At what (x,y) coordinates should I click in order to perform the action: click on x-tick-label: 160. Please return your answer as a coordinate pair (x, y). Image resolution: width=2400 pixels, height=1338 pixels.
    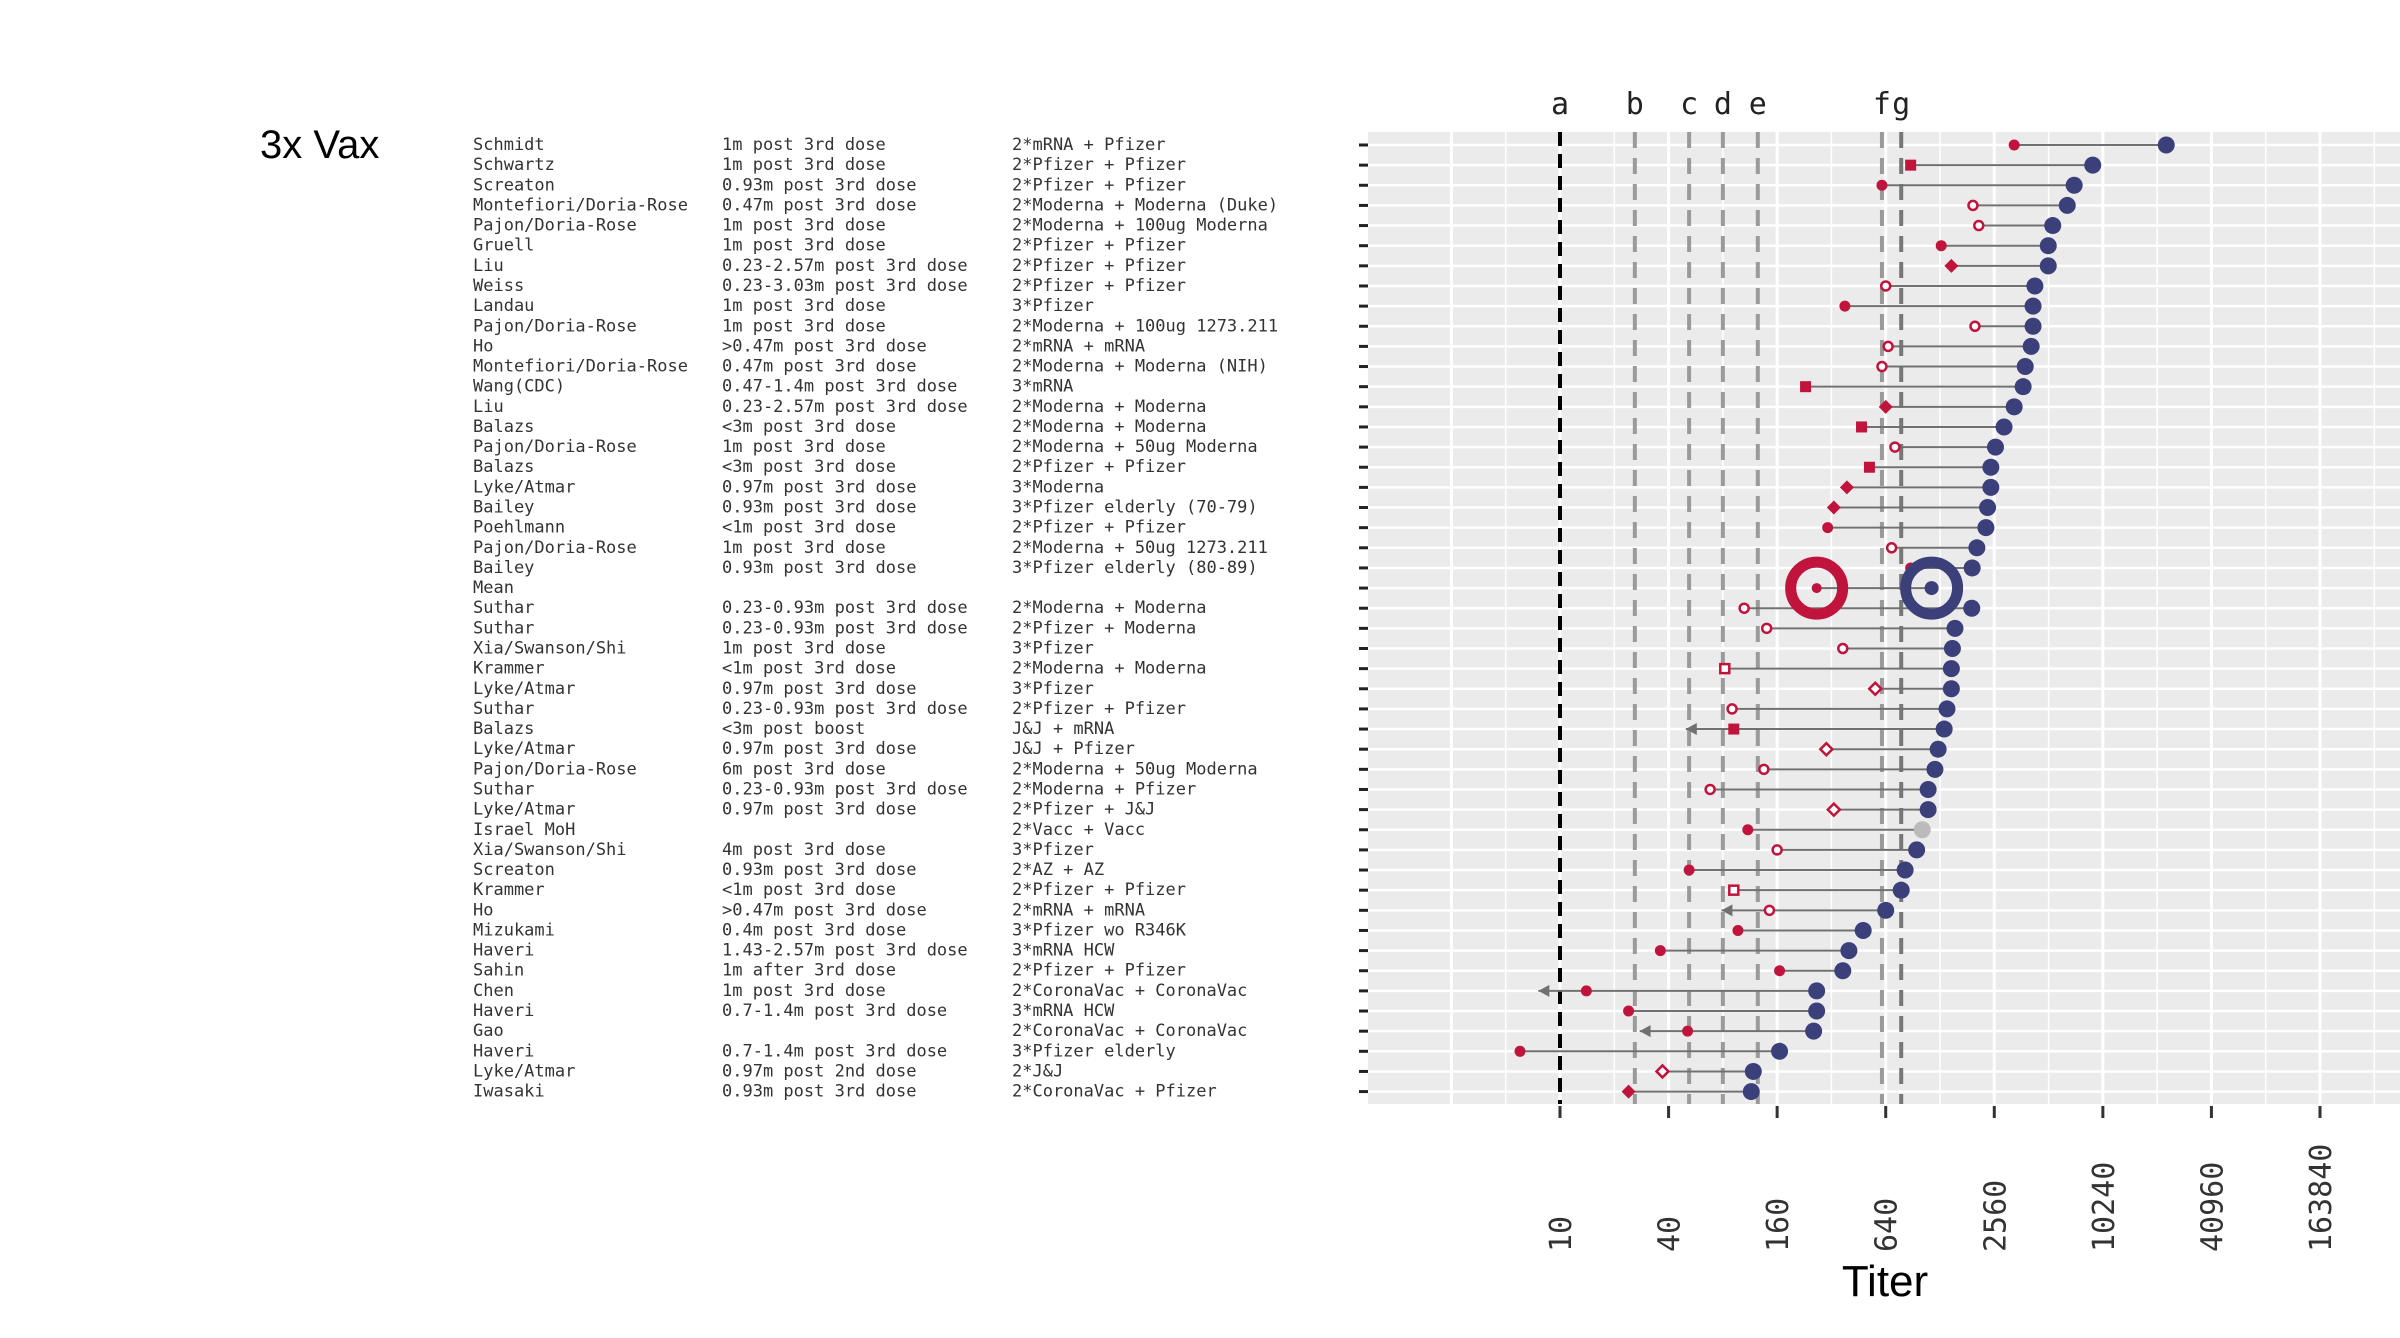
    Looking at the image, I should click on (1778, 1225).